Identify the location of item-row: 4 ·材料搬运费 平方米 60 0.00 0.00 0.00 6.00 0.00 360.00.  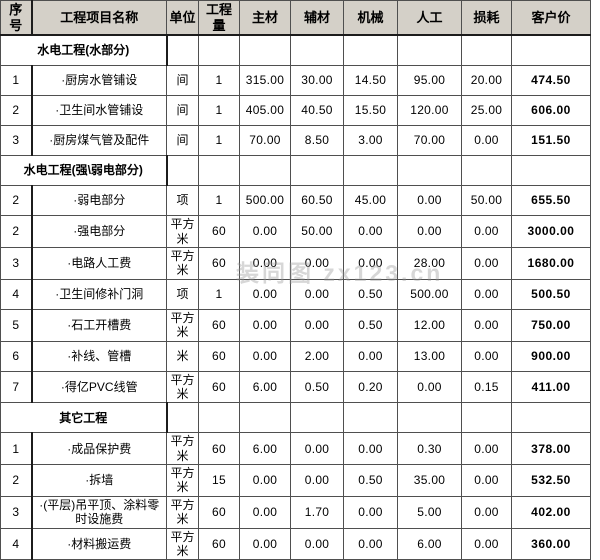
(295, 543).